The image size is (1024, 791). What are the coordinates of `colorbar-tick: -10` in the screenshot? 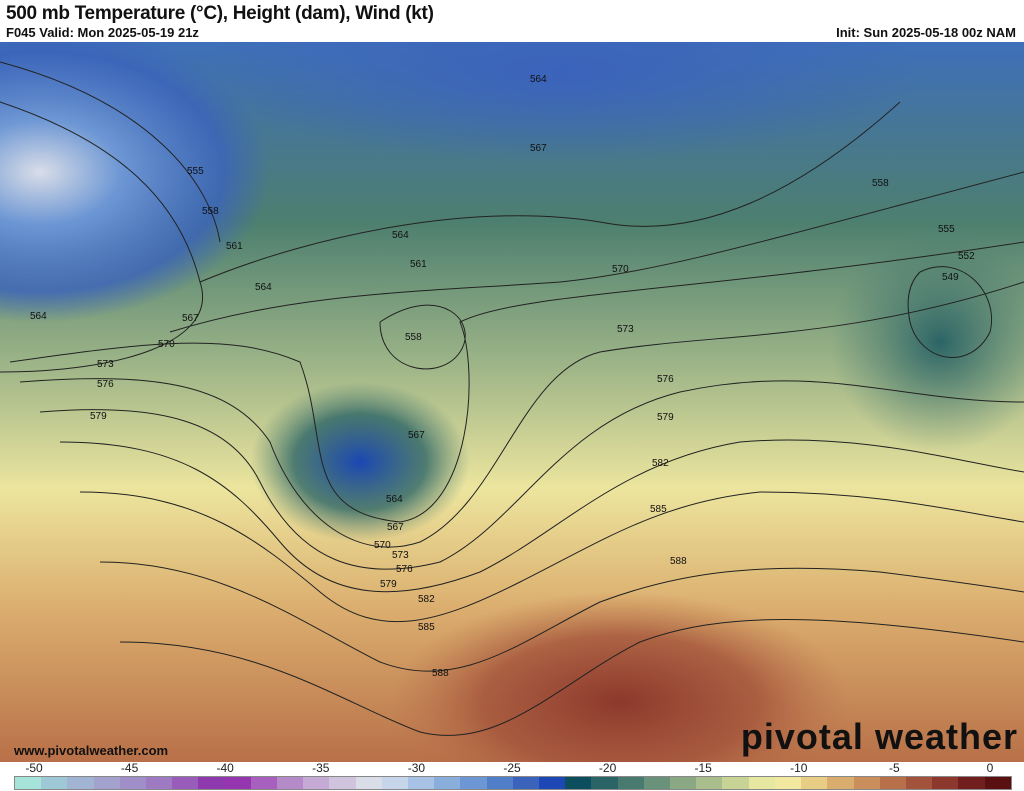 It's located at (799, 768).